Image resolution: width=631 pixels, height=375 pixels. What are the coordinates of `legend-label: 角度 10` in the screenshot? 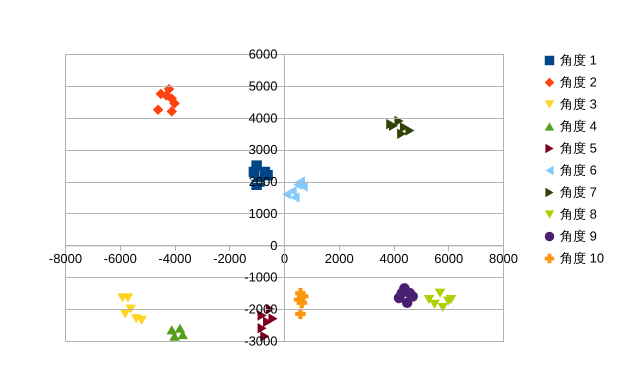 It's located at (582, 258).